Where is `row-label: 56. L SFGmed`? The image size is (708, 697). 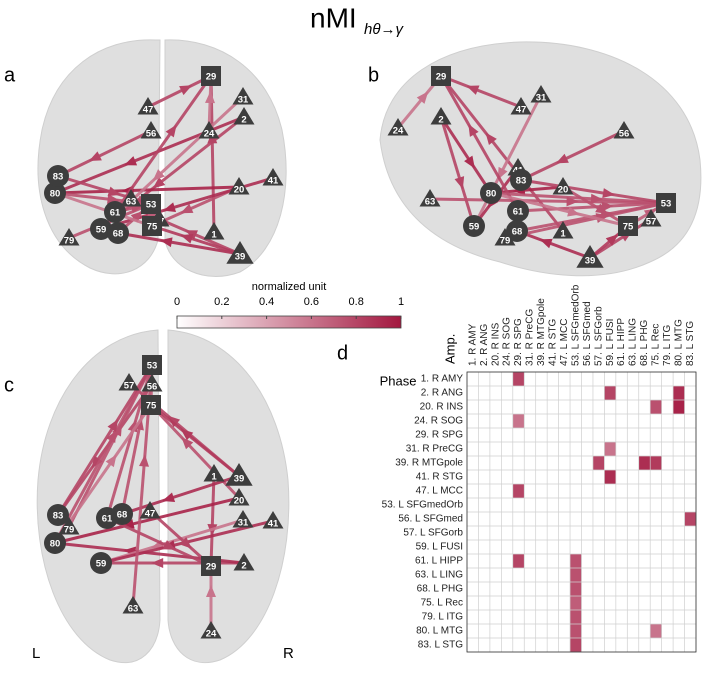 row-label: 56. L SFGmed is located at coordinates (430, 519).